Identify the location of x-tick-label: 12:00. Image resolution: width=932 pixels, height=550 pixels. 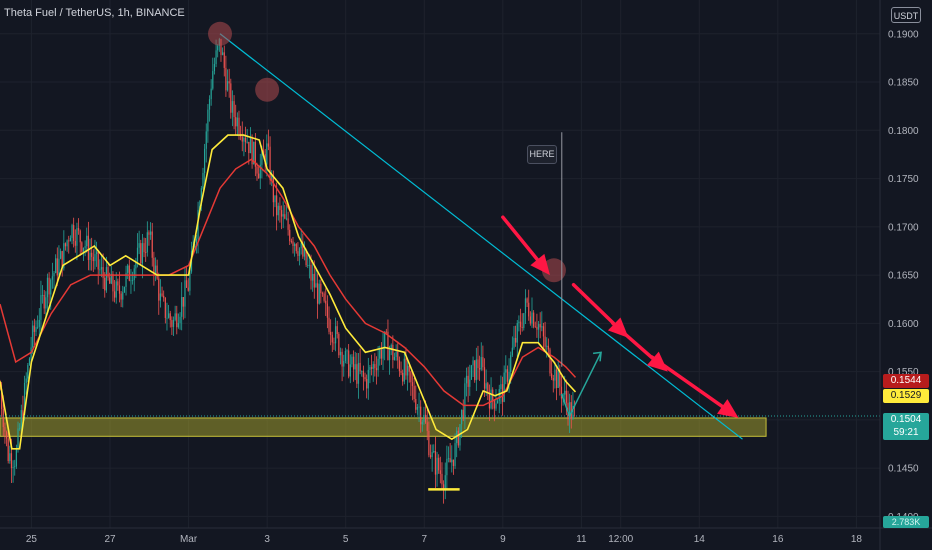
(620, 539).